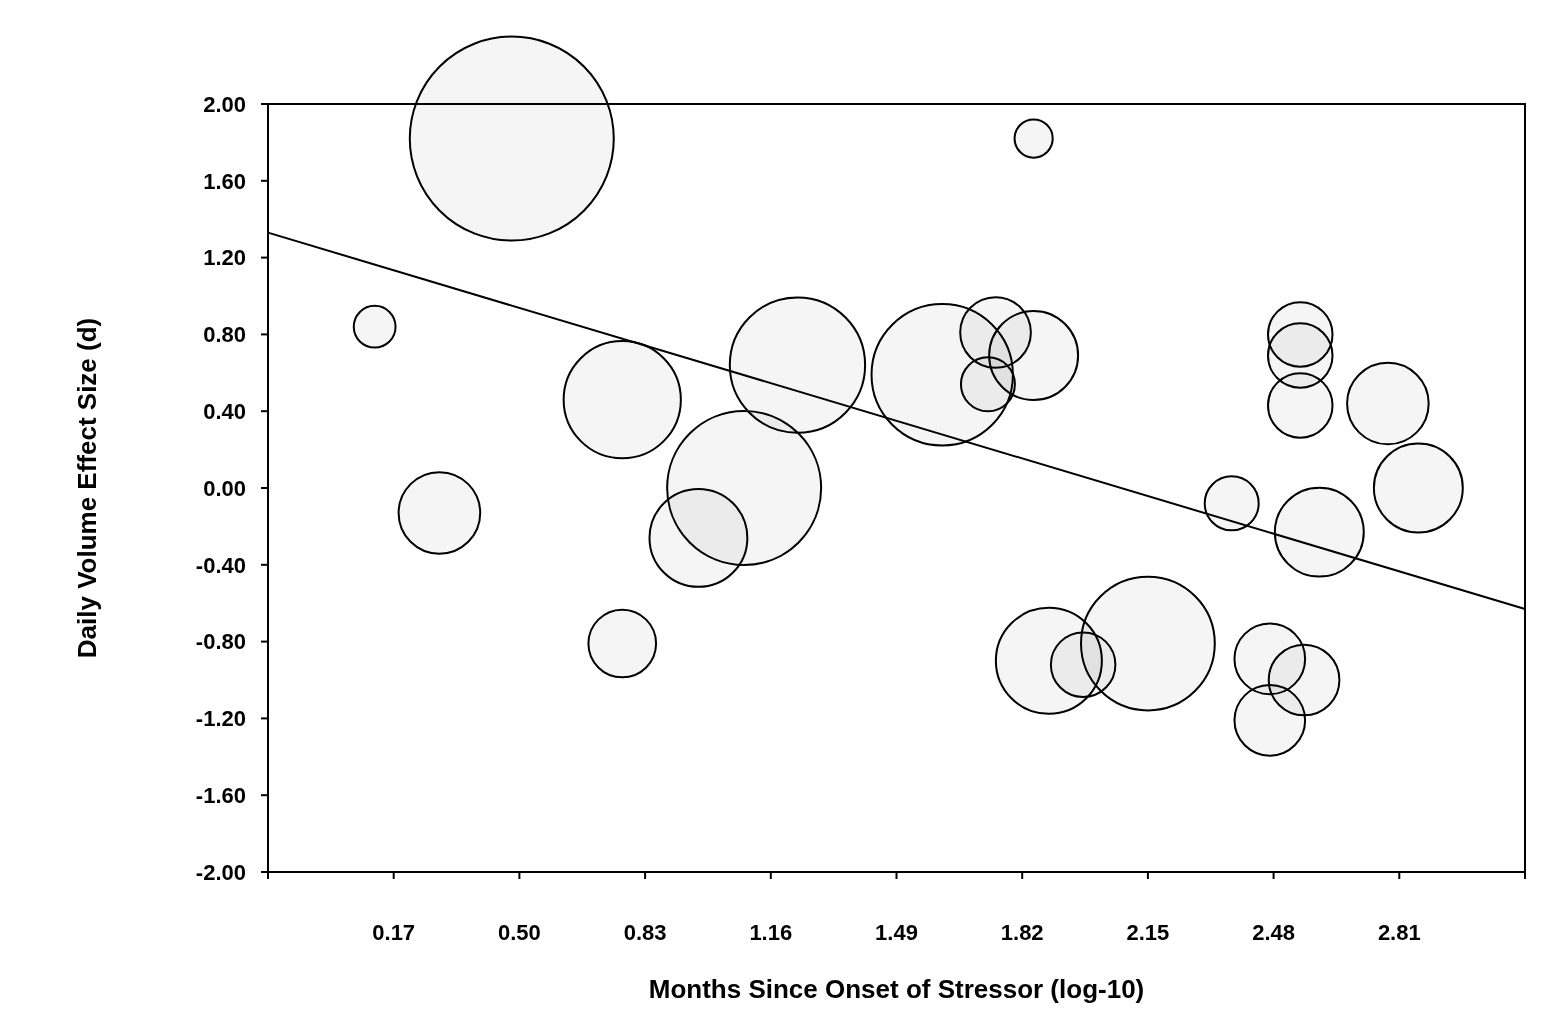  What do you see at coordinates (1399, 932) in the screenshot?
I see `x-tick-label: 2.81` at bounding box center [1399, 932].